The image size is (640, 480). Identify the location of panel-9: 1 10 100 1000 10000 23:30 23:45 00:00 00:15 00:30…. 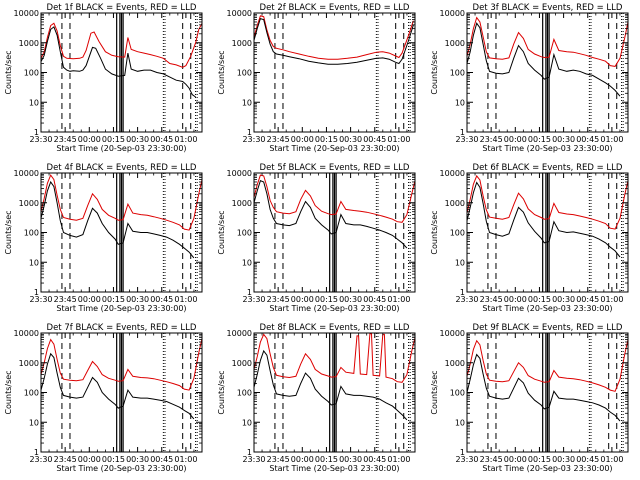
(529, 398).